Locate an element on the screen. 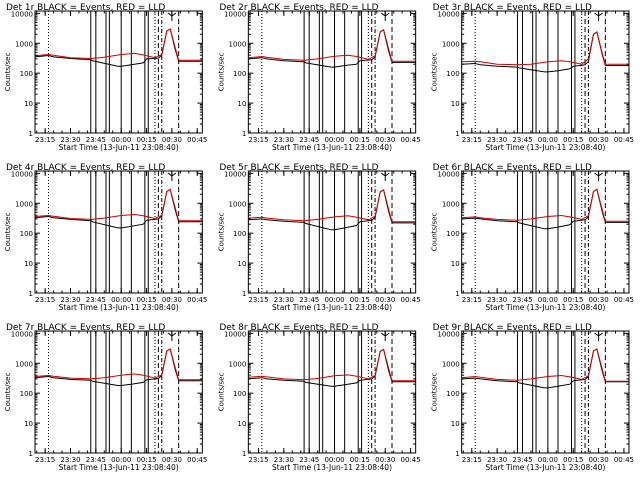 The image size is (640, 485). panel-title: Det 8r BLACK = Events, RED = LLD is located at coordinates (298, 328).